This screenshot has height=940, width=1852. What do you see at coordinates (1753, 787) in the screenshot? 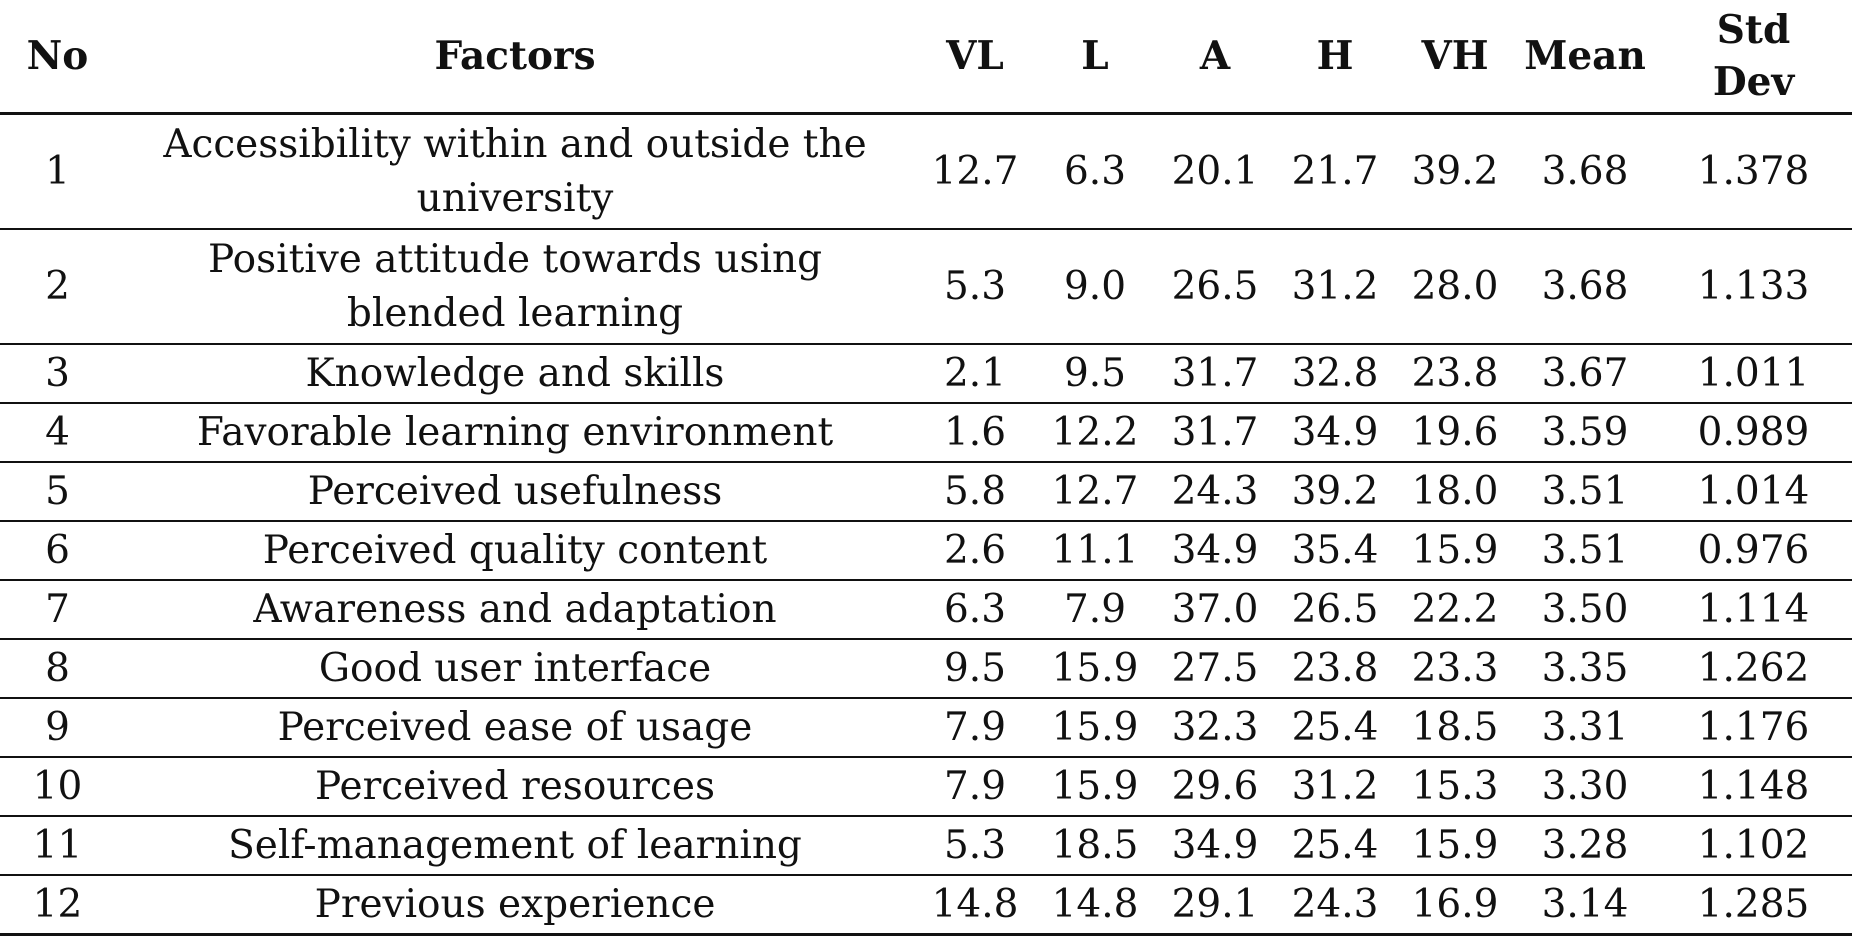
I see `cell-std-dev: 1.148` at bounding box center [1753, 787].